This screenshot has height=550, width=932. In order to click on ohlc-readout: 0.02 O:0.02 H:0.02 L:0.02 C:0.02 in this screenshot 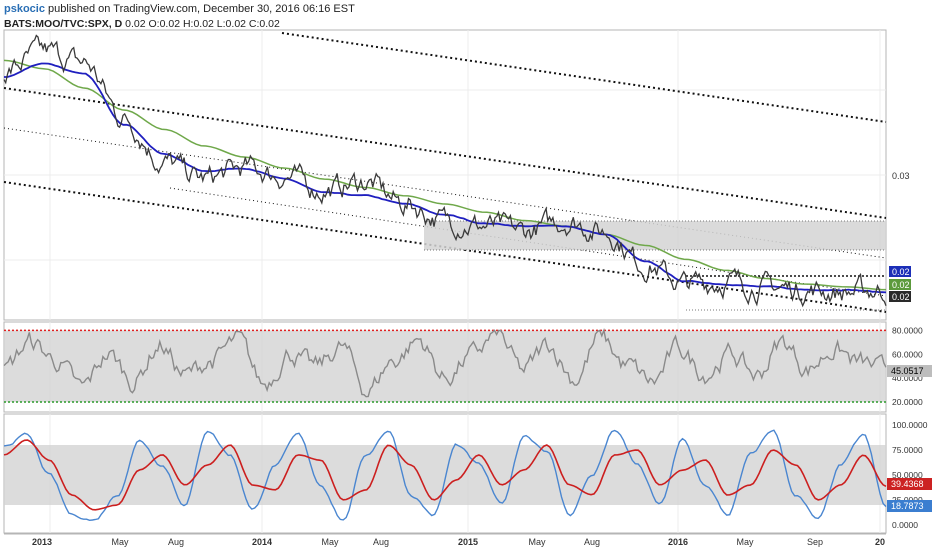, I will do `click(202, 24)`.